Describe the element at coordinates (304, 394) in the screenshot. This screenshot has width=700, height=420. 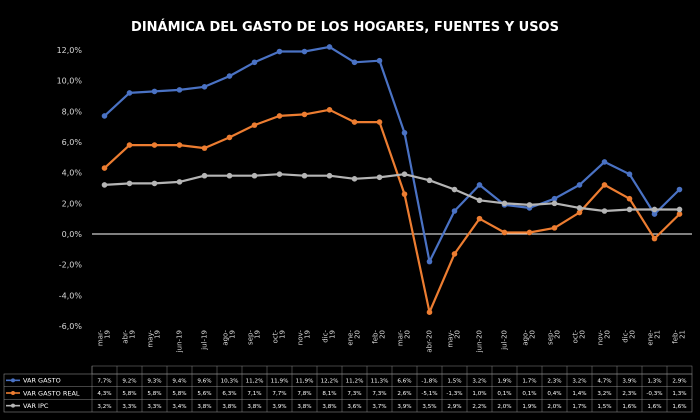
I see `table-cell: 7,8%` at that location.